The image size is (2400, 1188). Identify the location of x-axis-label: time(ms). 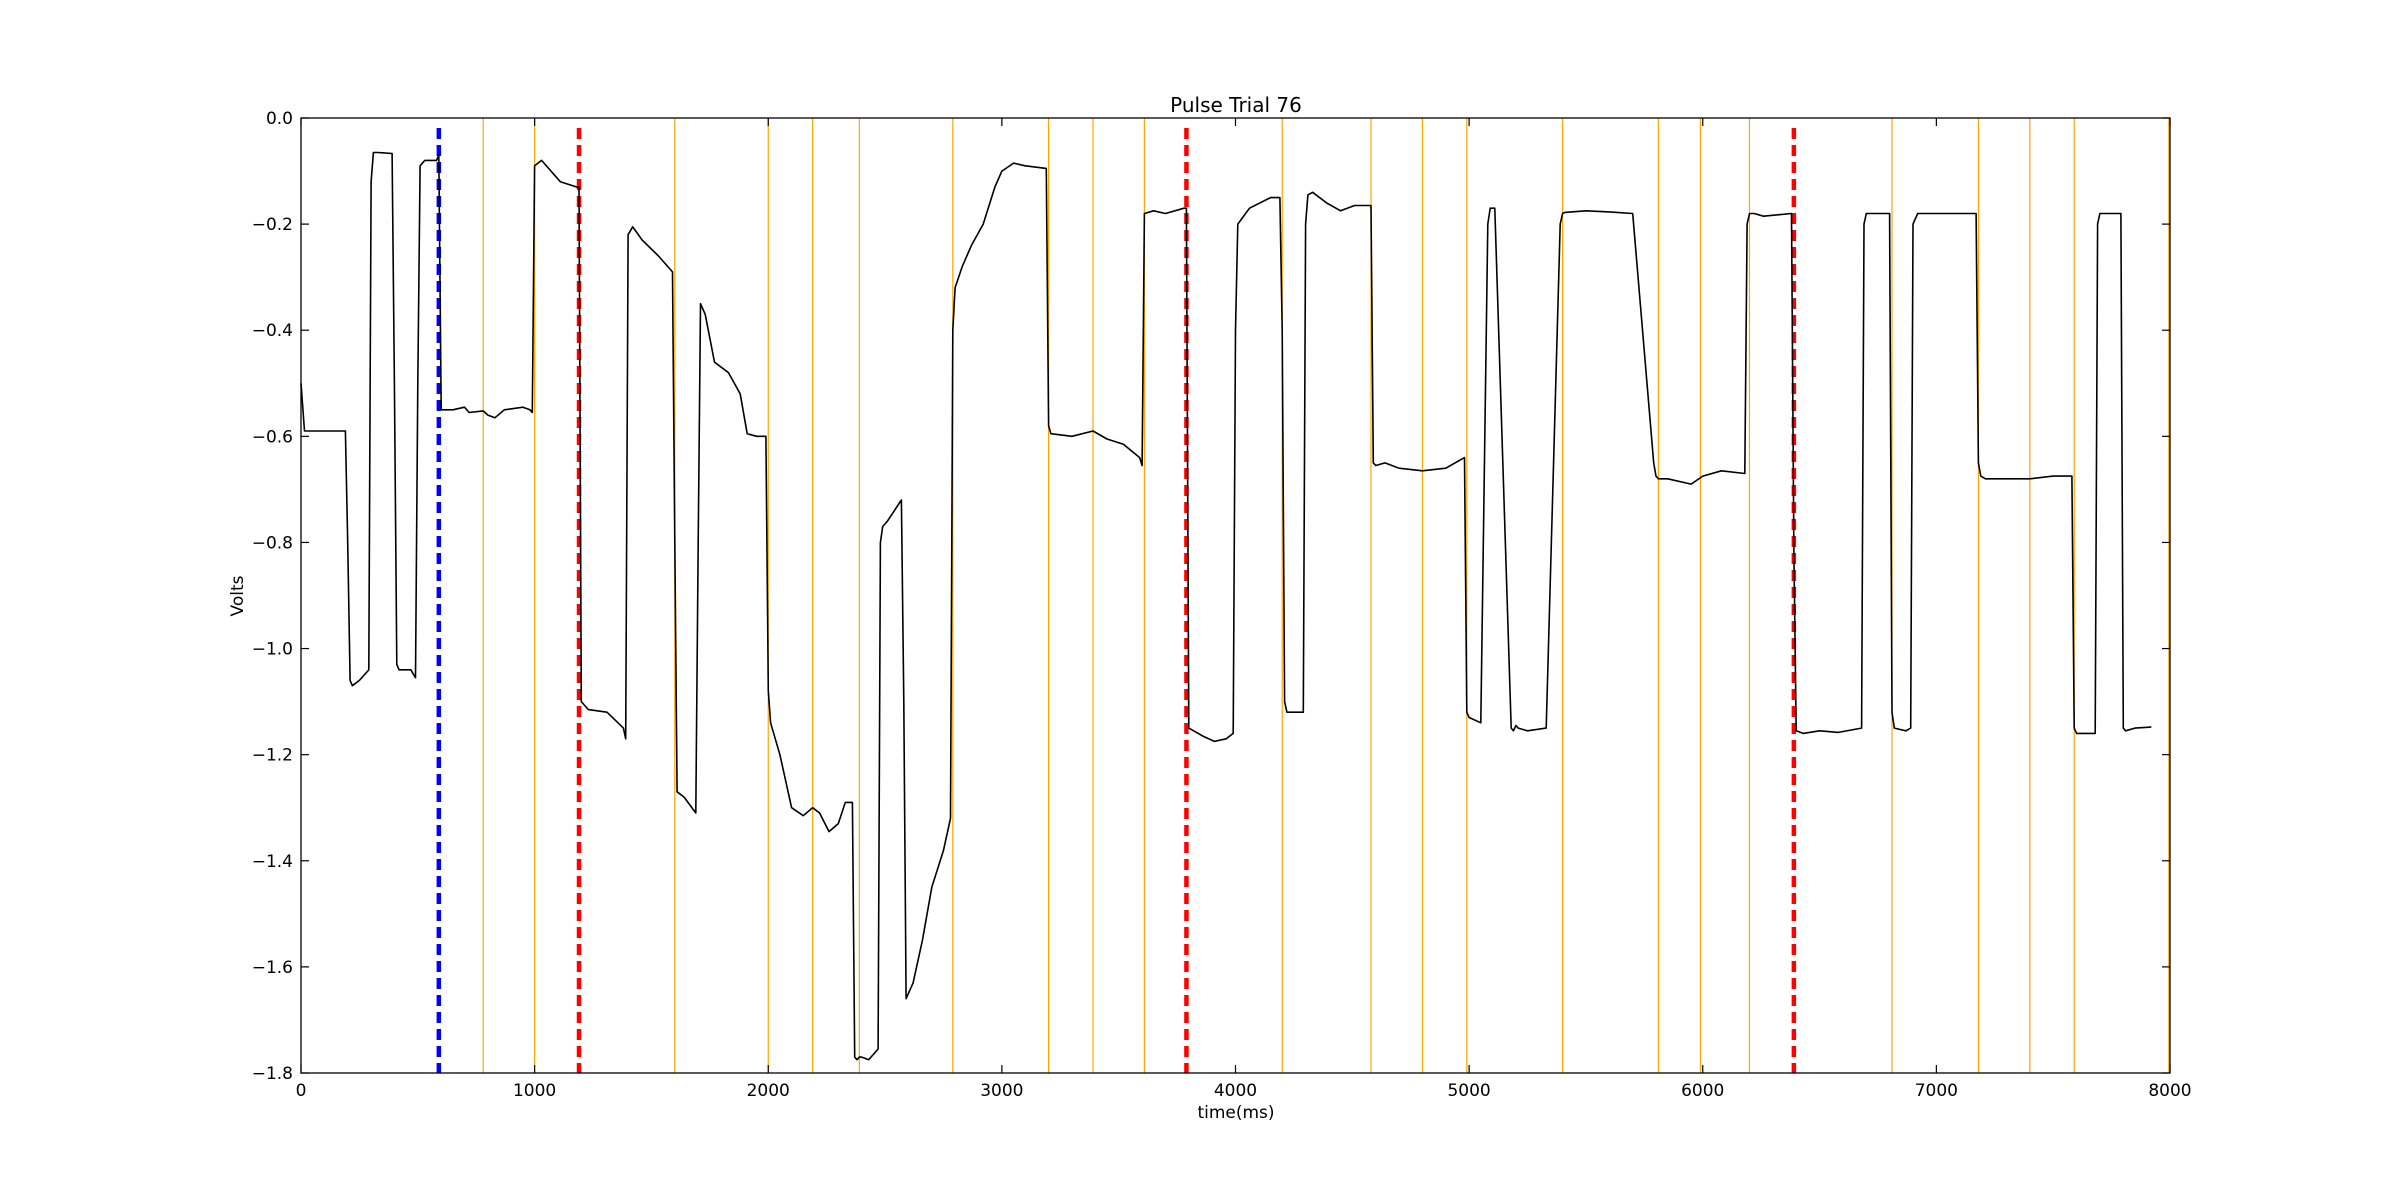
(1235, 1113).